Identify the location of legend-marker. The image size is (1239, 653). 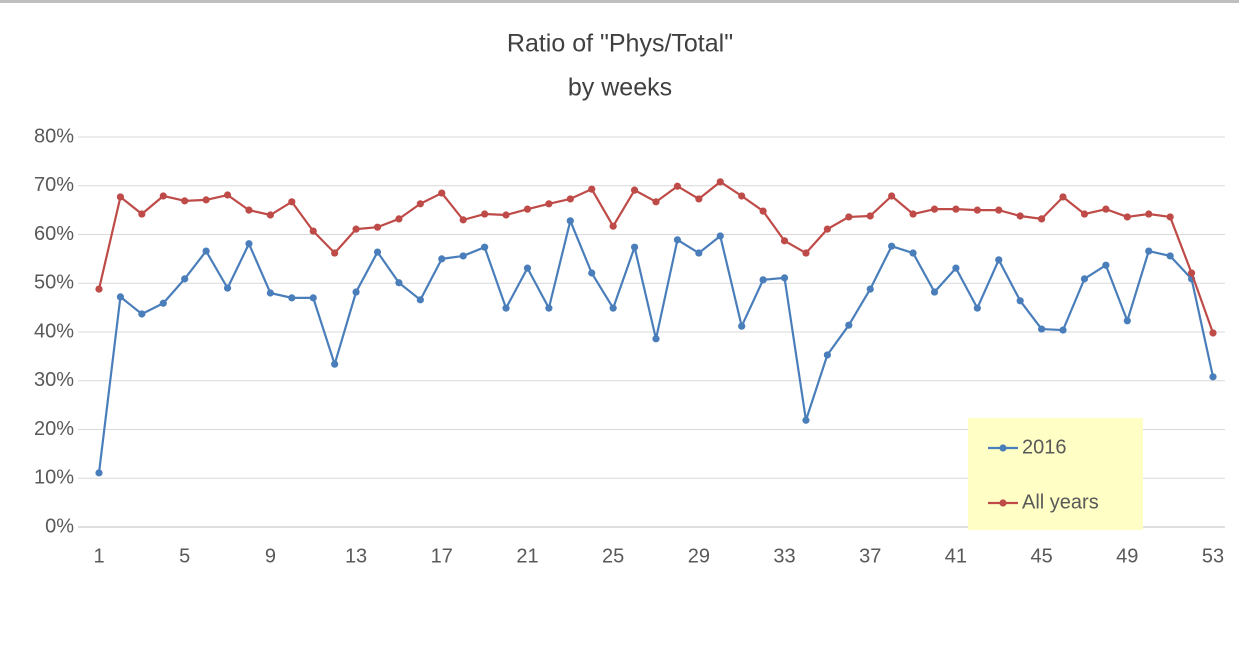
(1003, 448).